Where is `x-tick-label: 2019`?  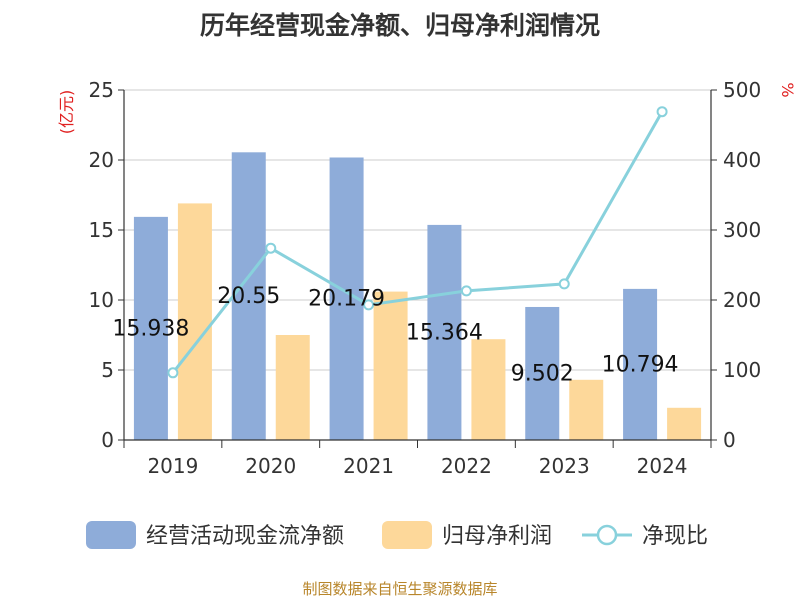
x-tick-label: 2019 is located at coordinates (172, 466).